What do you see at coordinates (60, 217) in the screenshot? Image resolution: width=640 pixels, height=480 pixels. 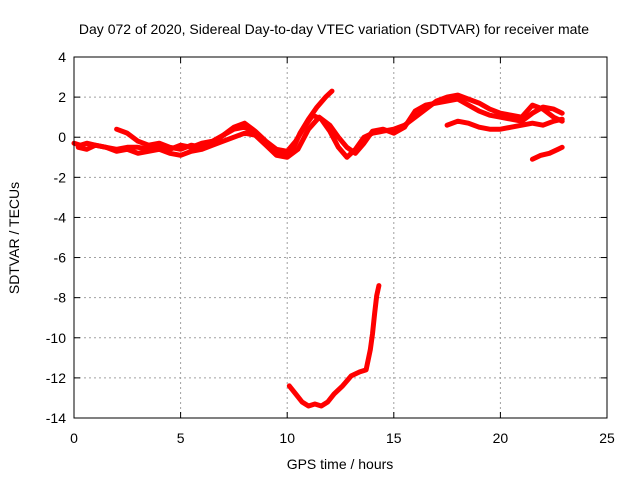 I see `y-tick-label: -4` at bounding box center [60, 217].